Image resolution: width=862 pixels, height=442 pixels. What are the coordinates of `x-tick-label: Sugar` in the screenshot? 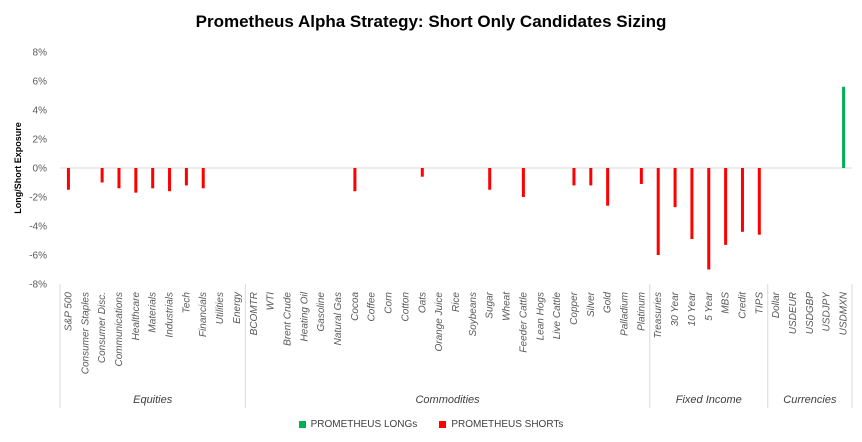 It's located at (490, 304).